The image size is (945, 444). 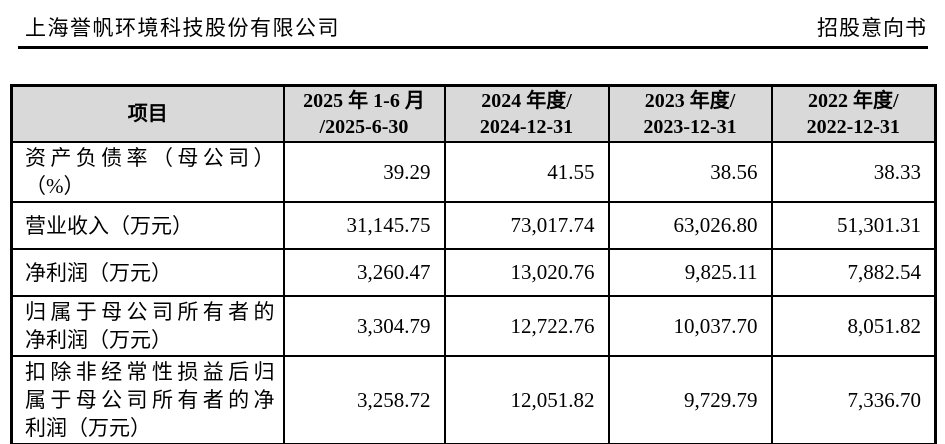 What do you see at coordinates (690, 113) in the screenshot?
I see `column-header-period: 2023 年度/ 2023-12-31` at bounding box center [690, 113].